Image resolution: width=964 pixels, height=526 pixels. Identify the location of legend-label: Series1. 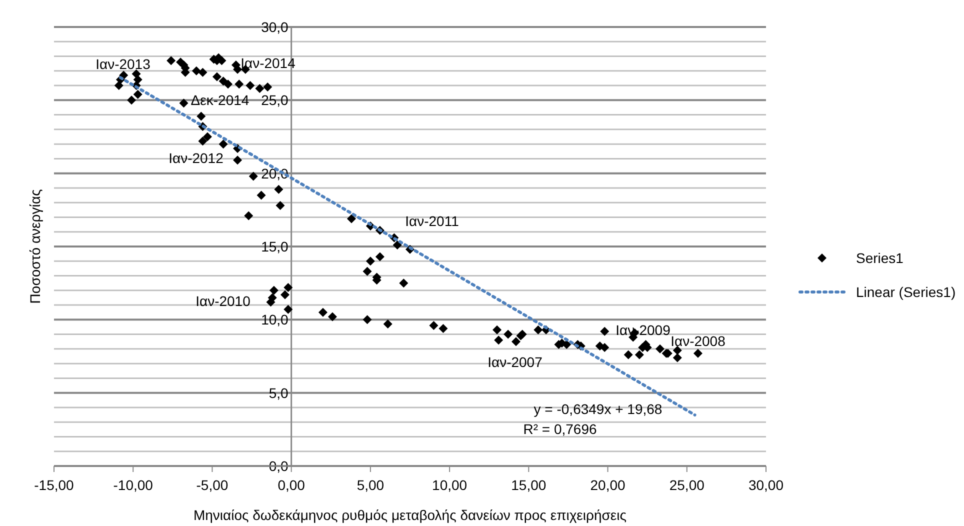
(880, 258).